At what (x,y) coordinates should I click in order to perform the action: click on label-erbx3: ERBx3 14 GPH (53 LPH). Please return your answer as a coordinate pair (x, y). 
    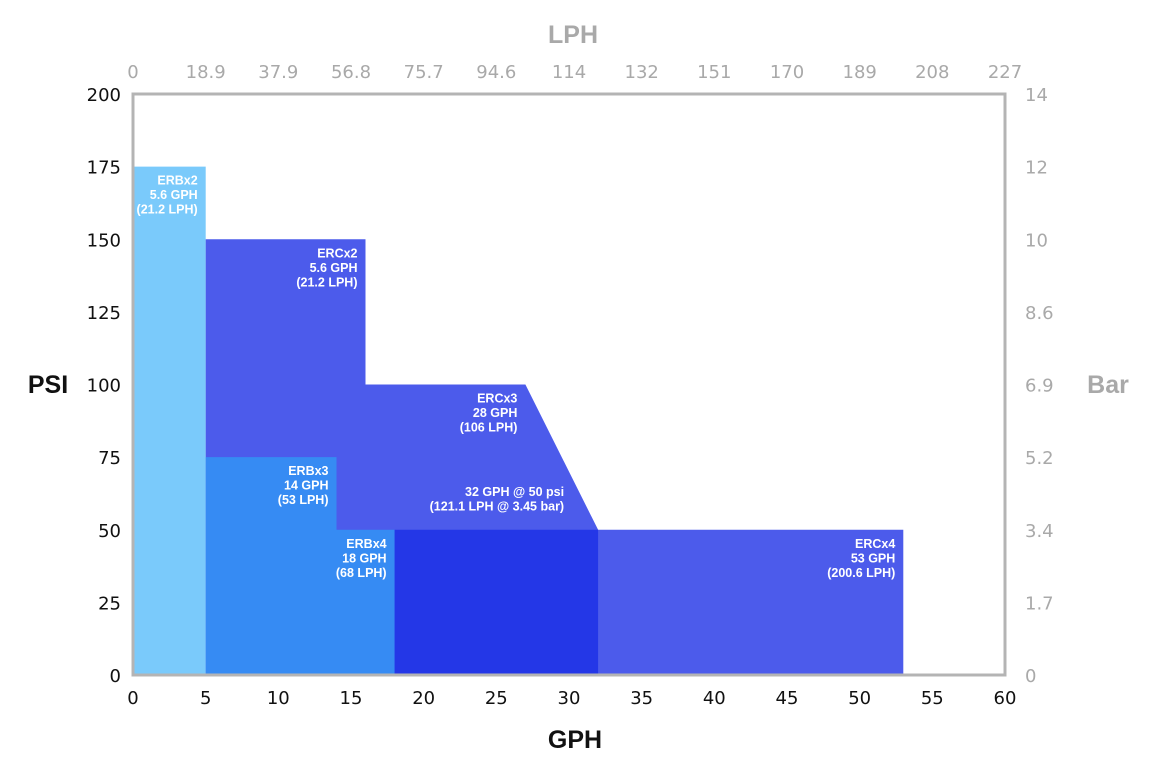
    Looking at the image, I should click on (303, 485).